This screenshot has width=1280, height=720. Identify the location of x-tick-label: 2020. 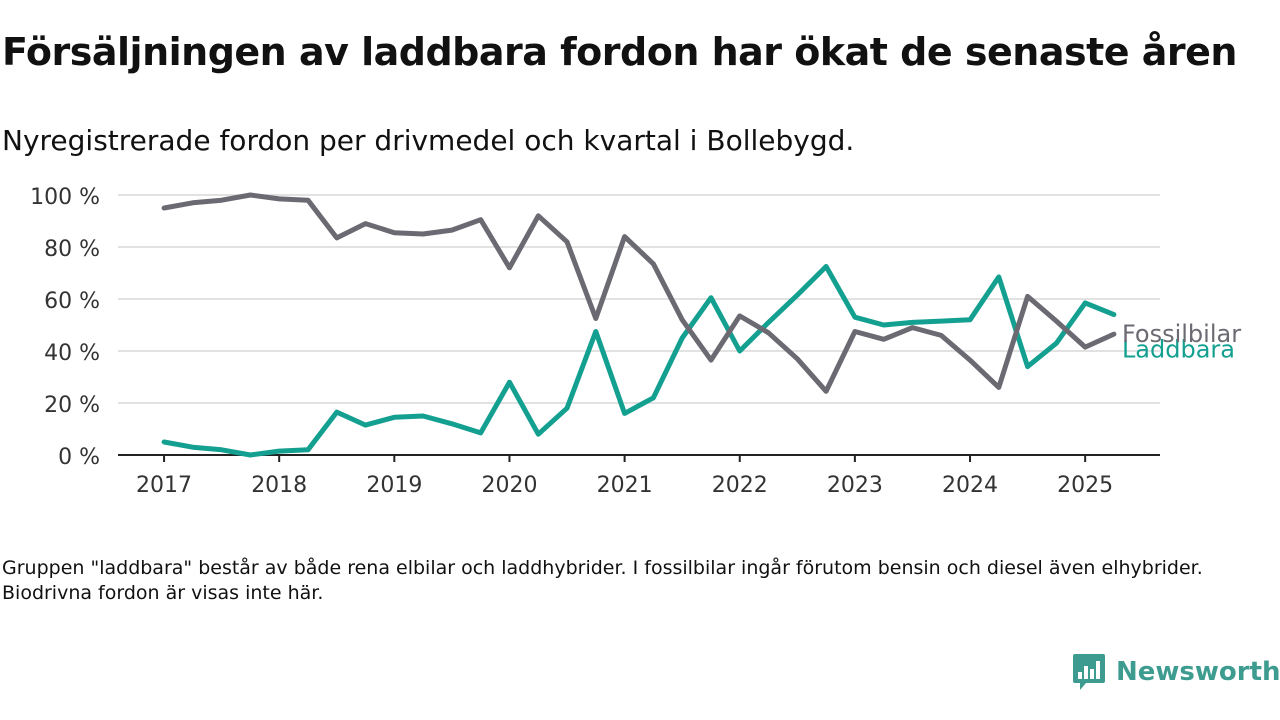
(509, 485).